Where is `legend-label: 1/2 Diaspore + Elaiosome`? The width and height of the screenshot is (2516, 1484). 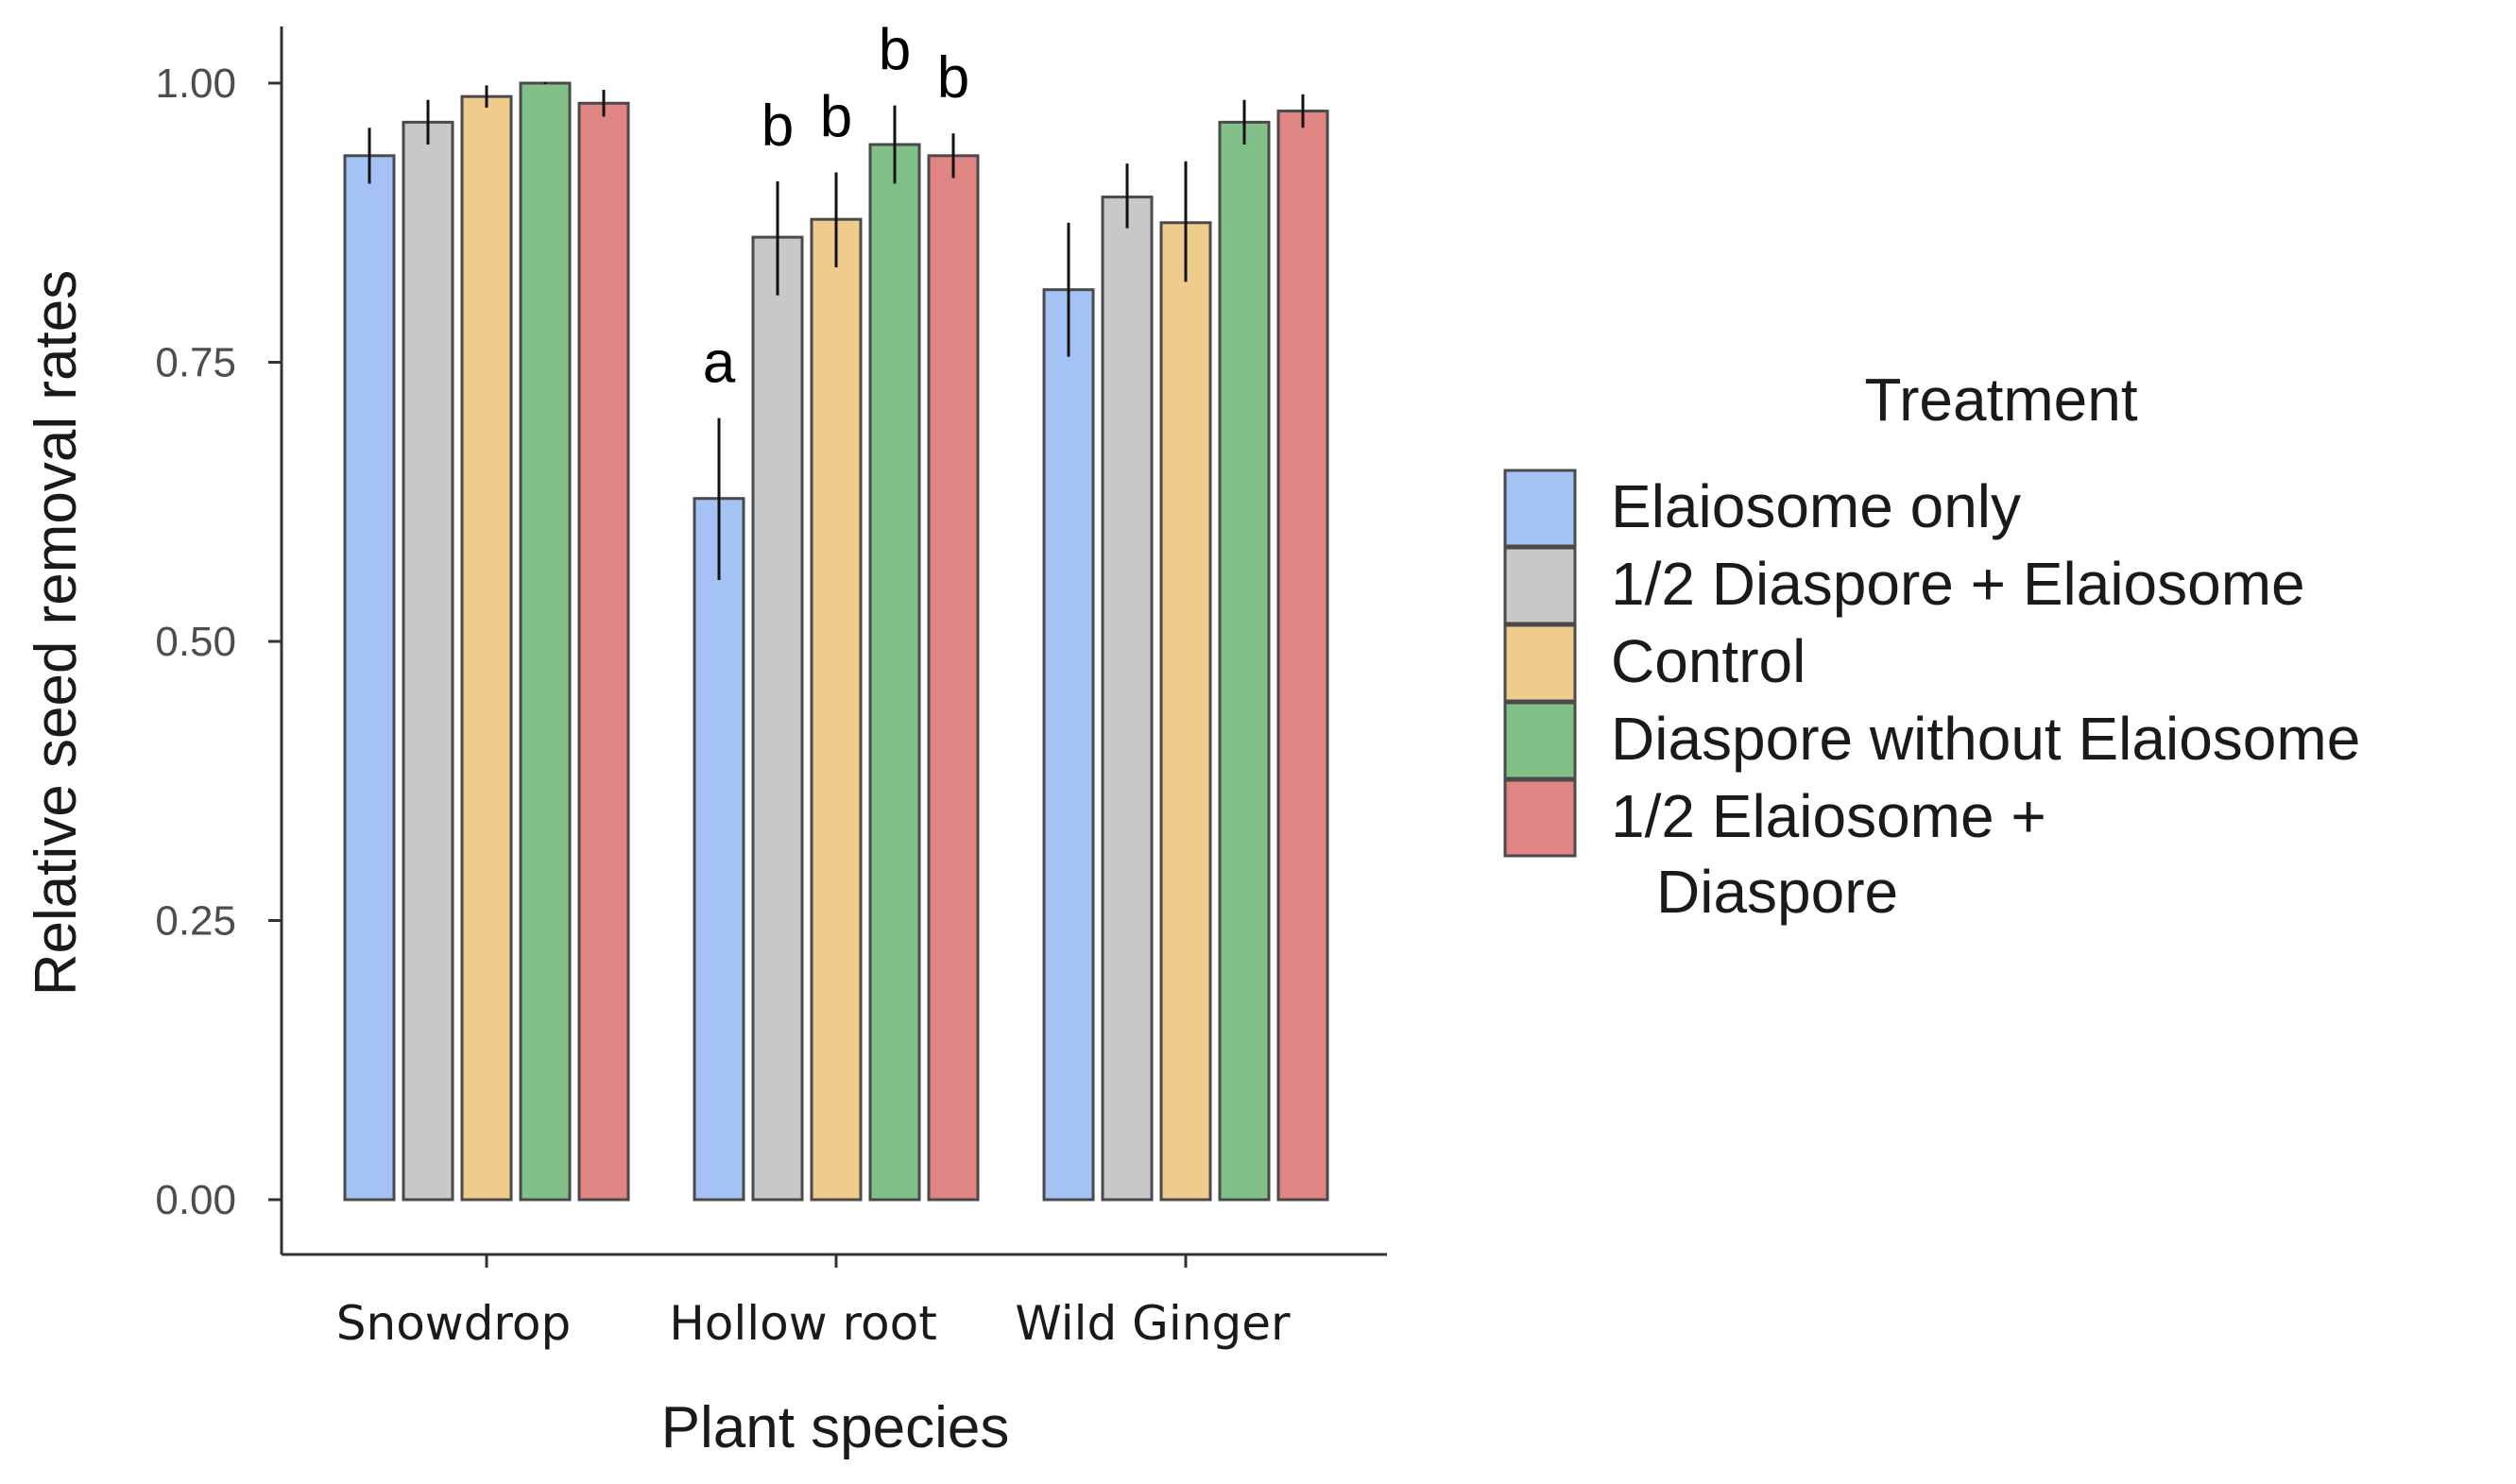
legend-label: 1/2 Diaspore + Elaiosome is located at coordinates (1958, 584).